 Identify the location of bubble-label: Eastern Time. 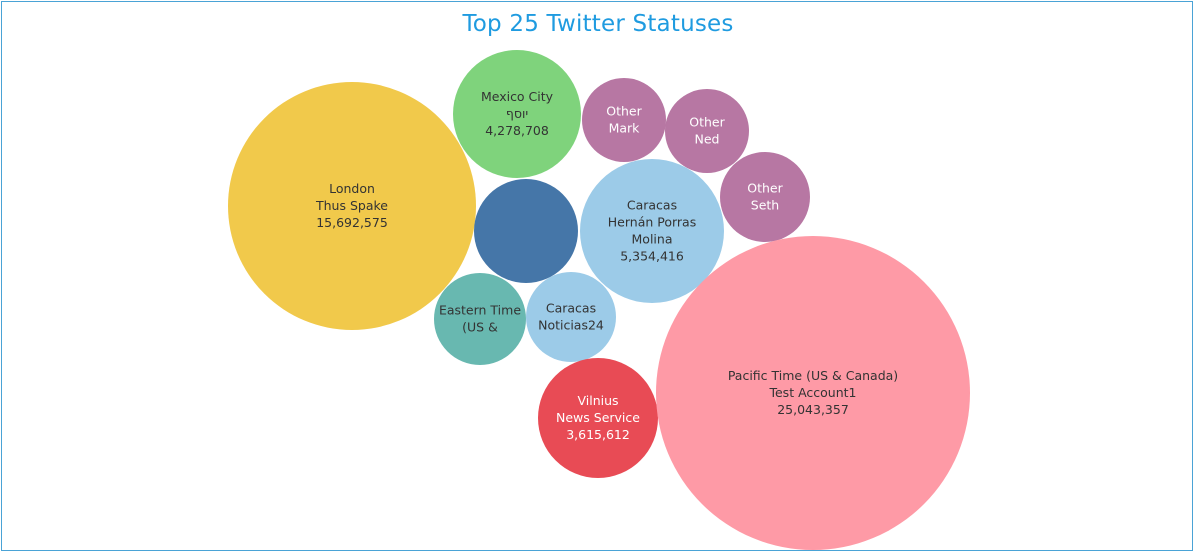
(480, 310).